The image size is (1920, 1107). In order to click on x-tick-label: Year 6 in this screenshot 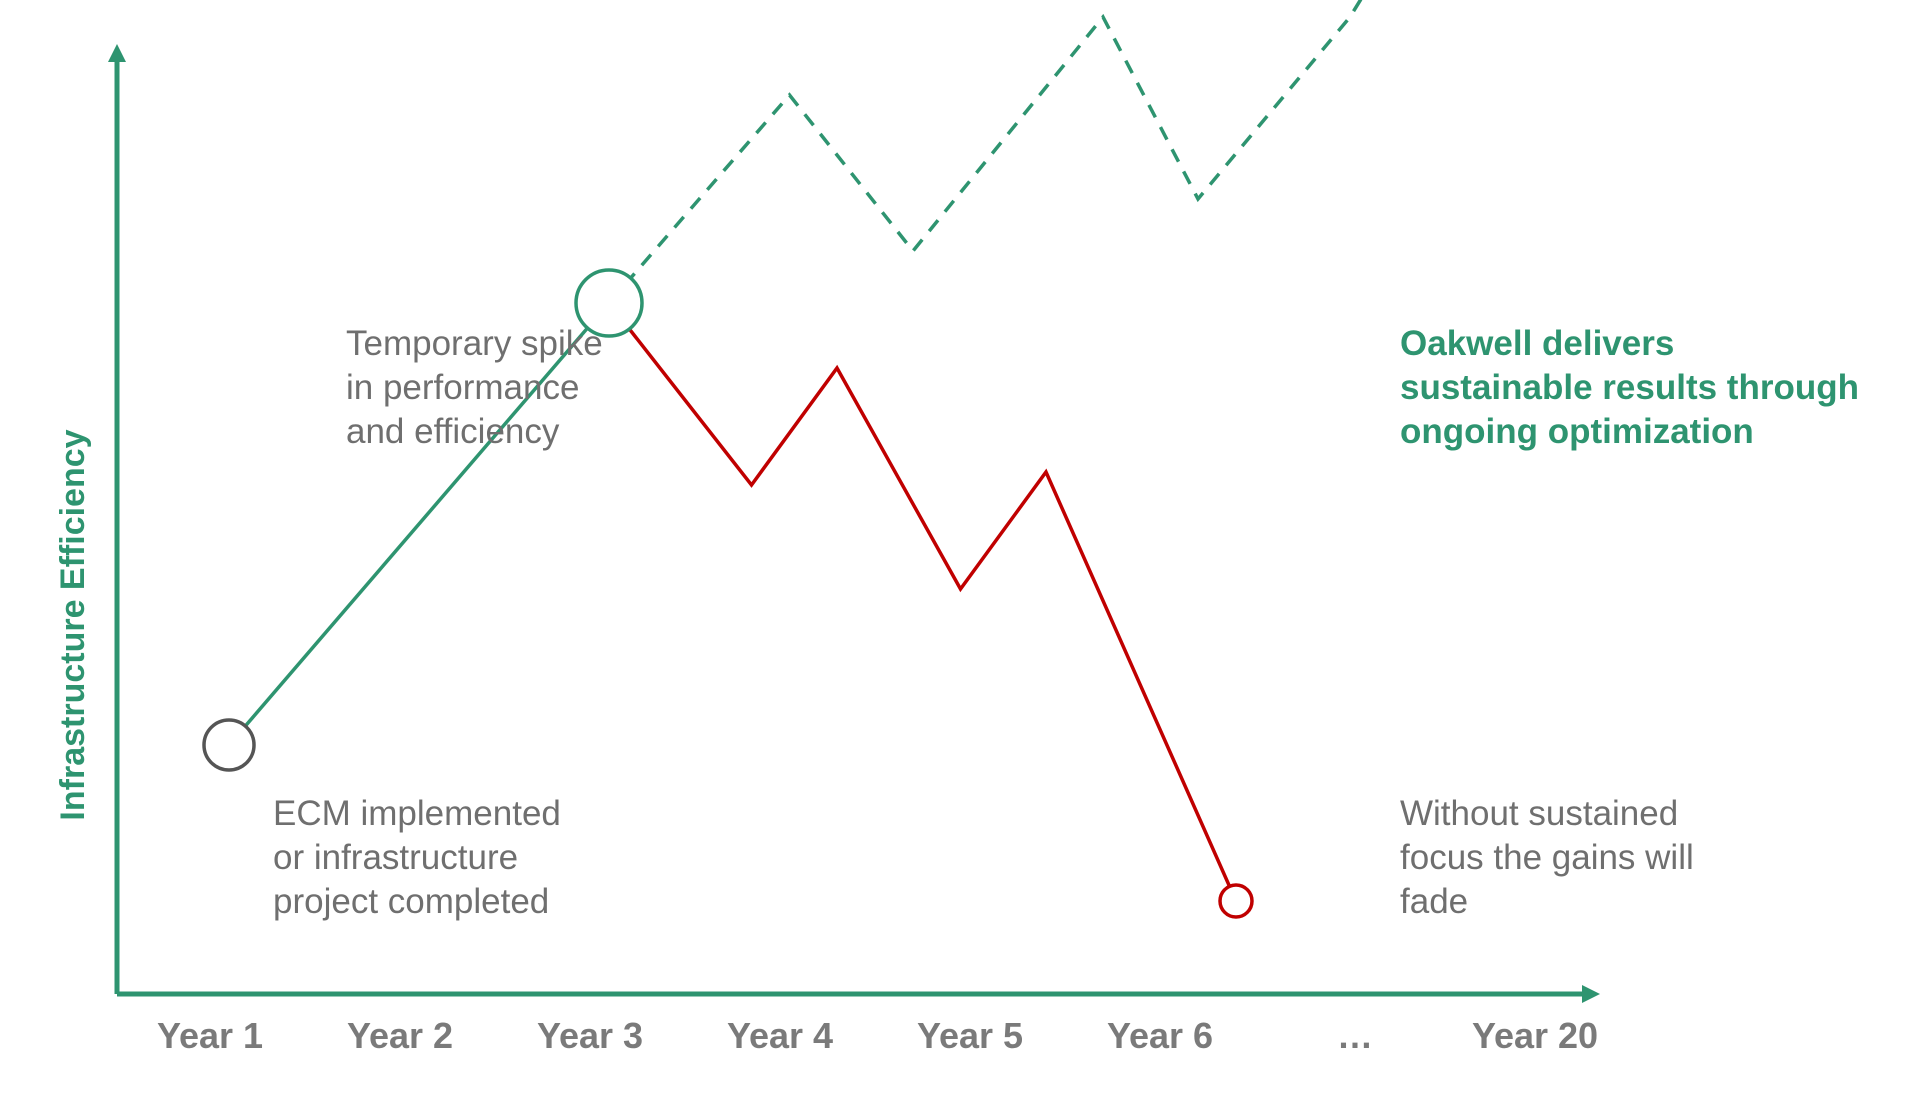, I will do `click(1160, 1035)`.